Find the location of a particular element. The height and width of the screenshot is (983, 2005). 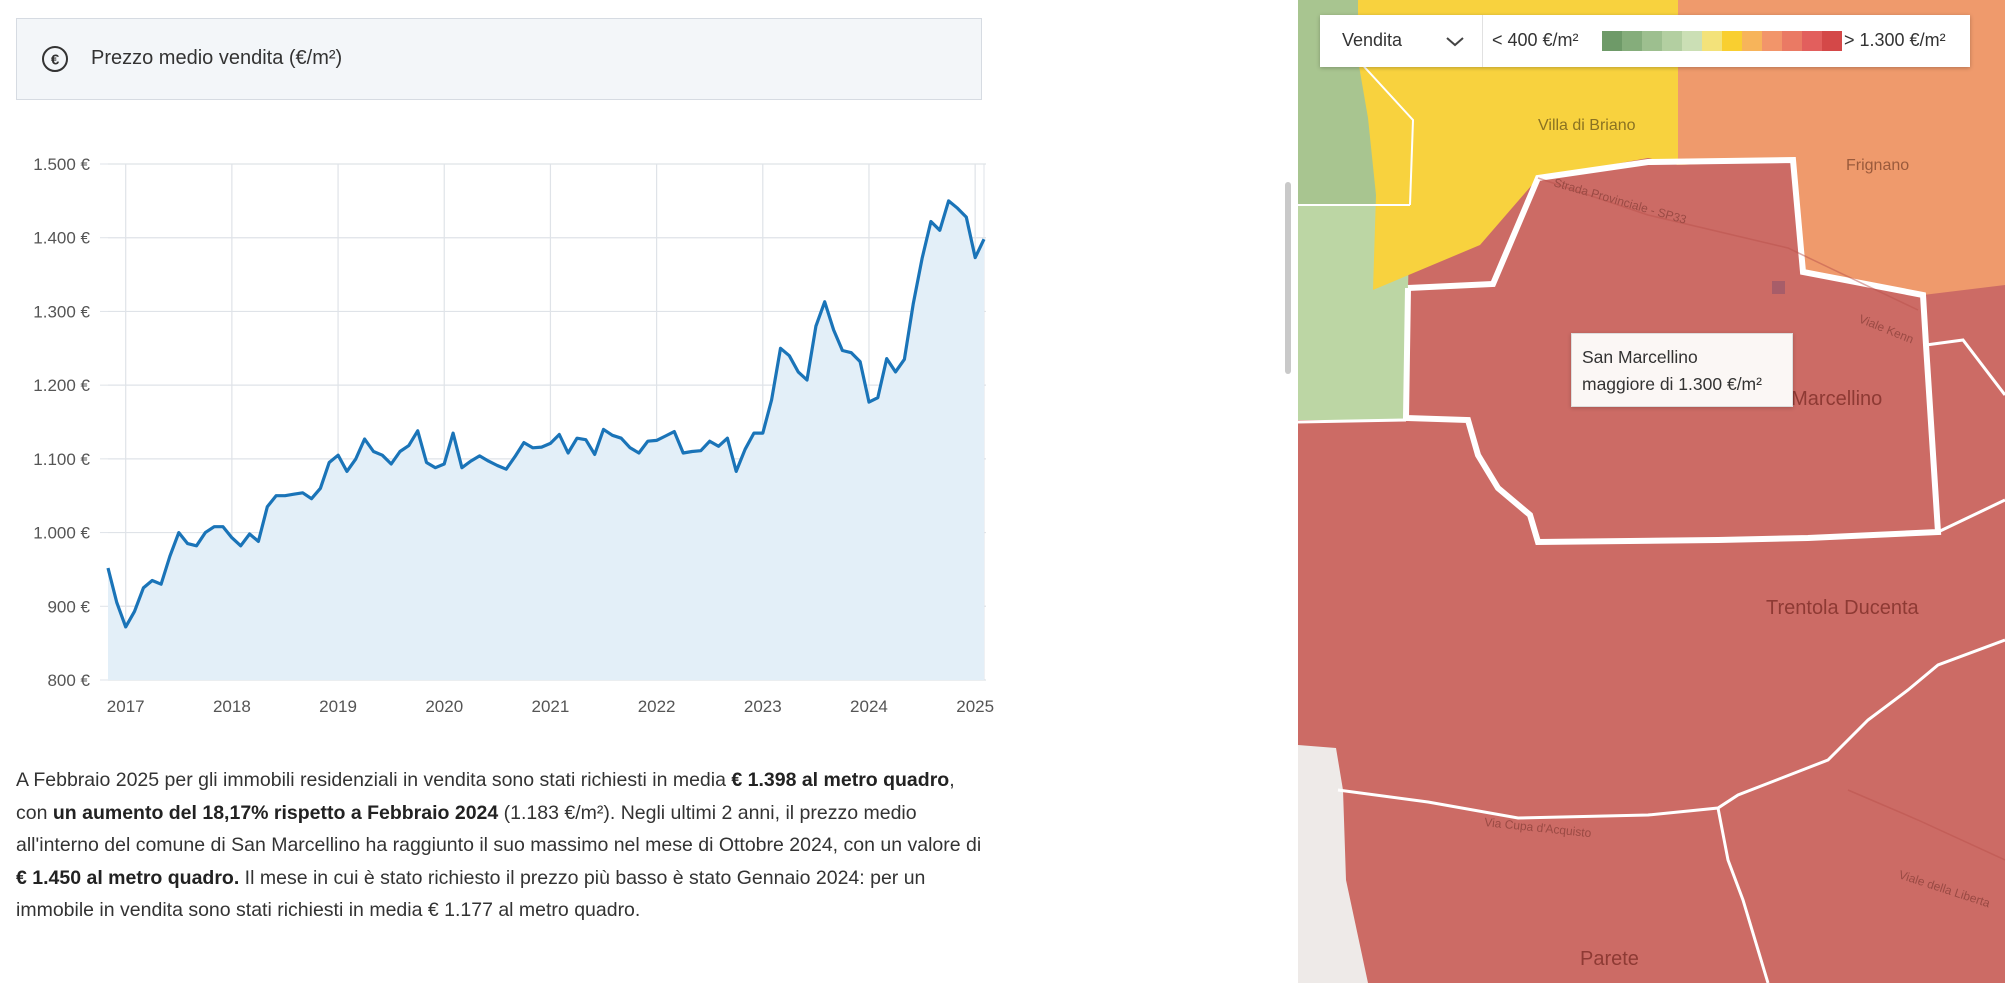

y-tick-label: 900 € is located at coordinates (68, 606).